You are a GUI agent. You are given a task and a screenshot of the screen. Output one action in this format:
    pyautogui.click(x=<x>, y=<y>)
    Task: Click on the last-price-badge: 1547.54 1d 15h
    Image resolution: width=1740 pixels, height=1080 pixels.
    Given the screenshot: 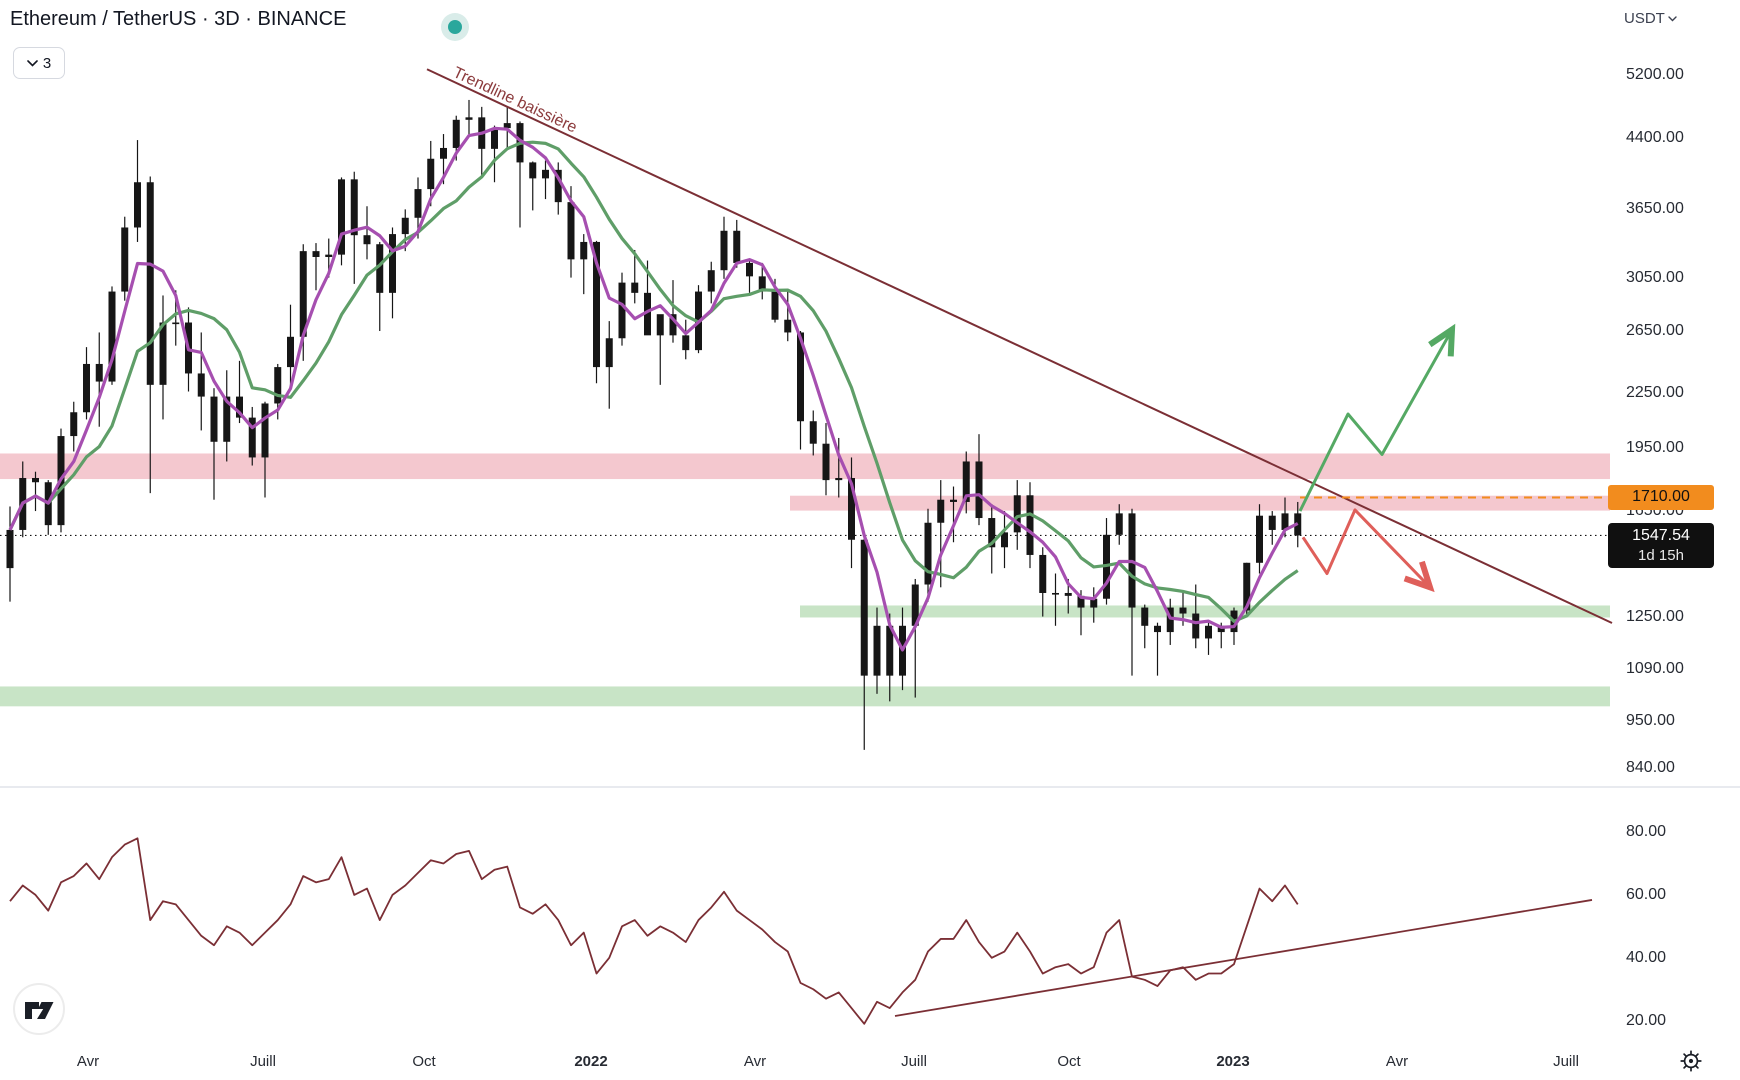 What is the action you would take?
    pyautogui.click(x=1661, y=546)
    